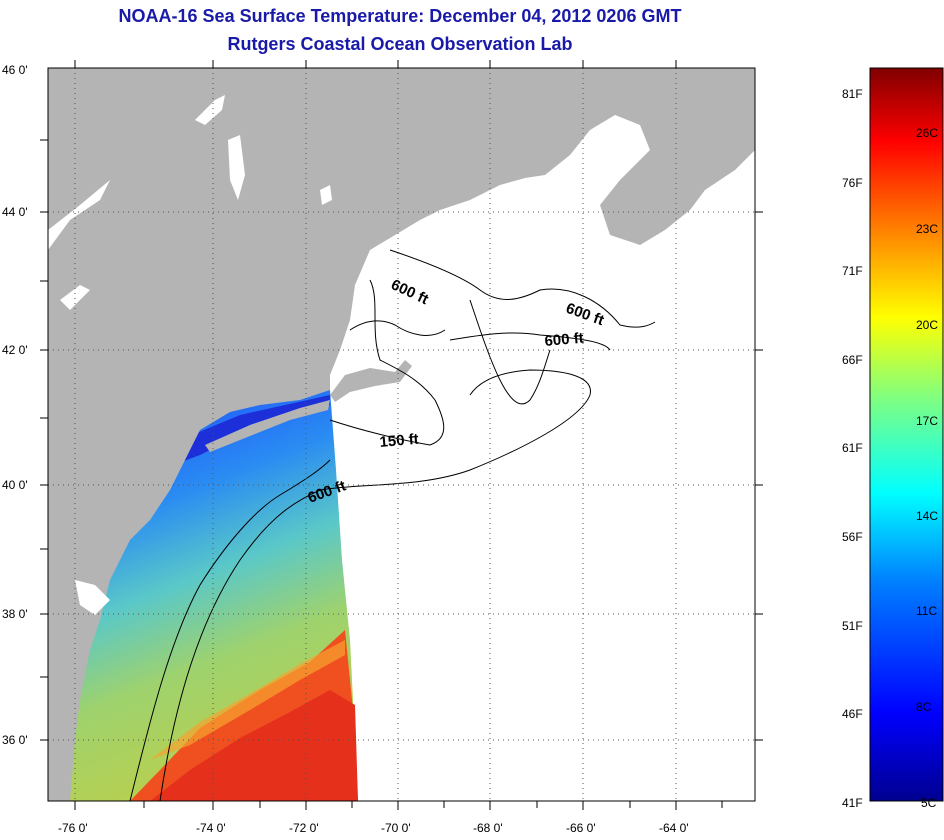 The image size is (944, 840). Describe the element at coordinates (927, 516) in the screenshot. I see `colorbar-c-label: 14C` at that location.